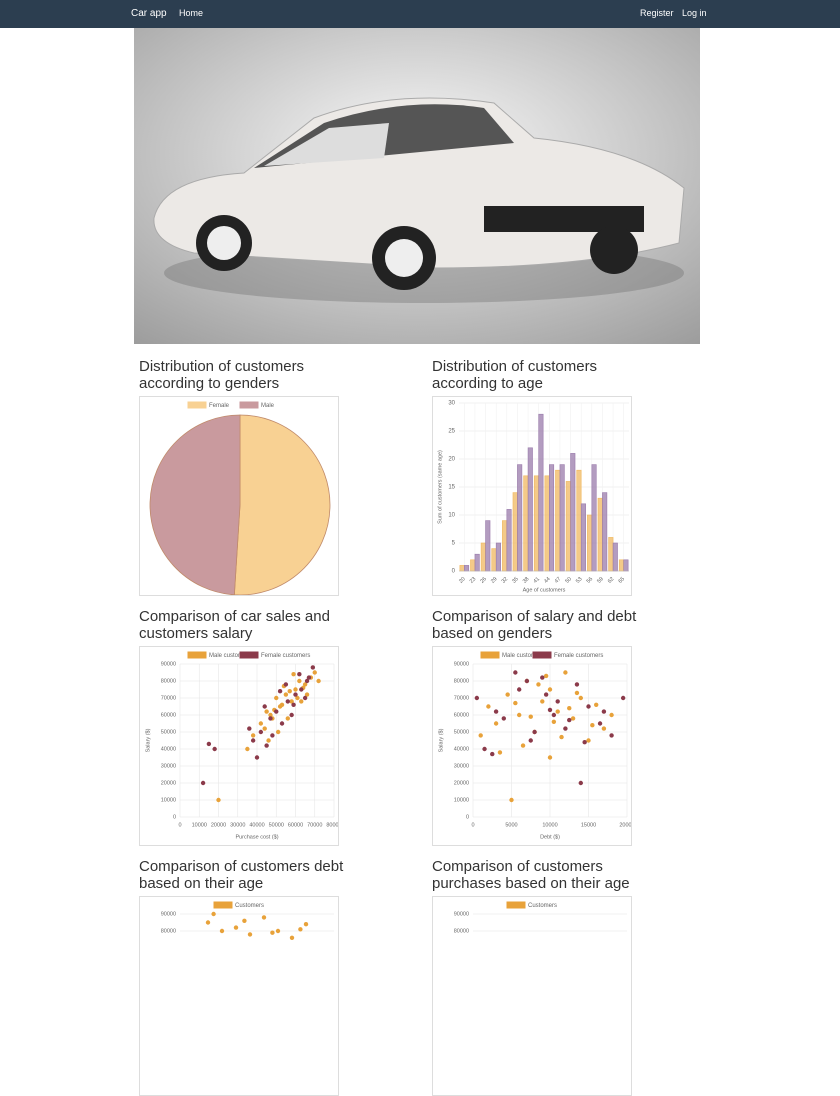 This screenshot has height=1096, width=840. What do you see at coordinates (295, 825) in the screenshot?
I see `x-tick-label: 60000` at bounding box center [295, 825].